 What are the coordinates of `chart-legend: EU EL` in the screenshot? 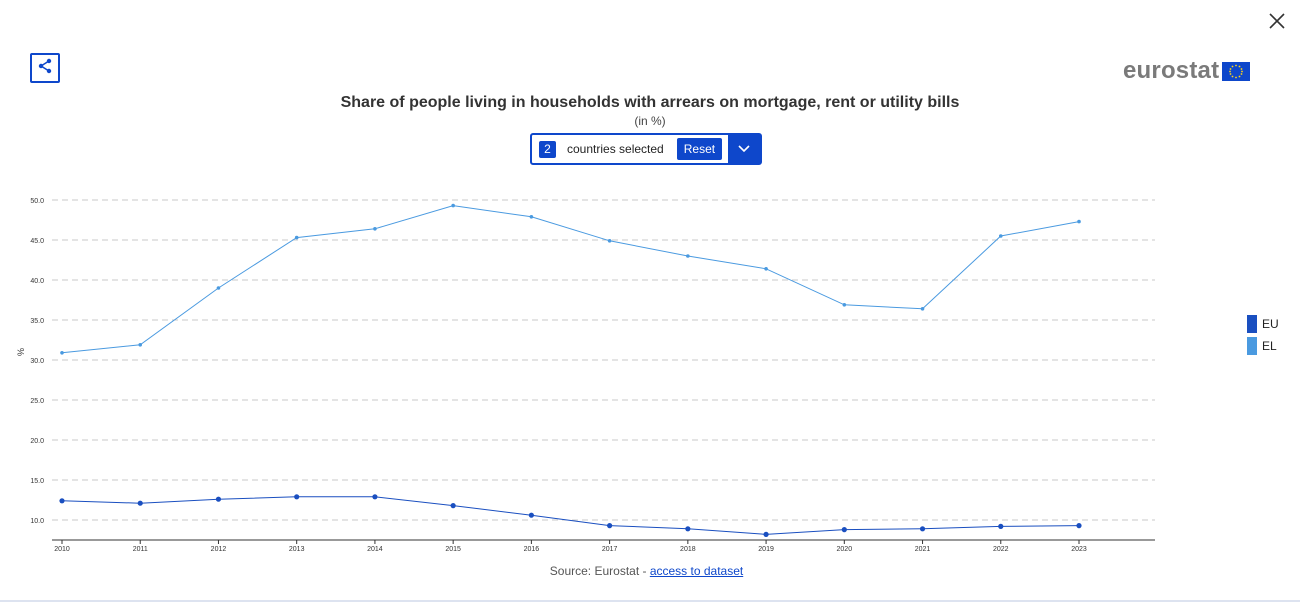 It's located at (1263, 335).